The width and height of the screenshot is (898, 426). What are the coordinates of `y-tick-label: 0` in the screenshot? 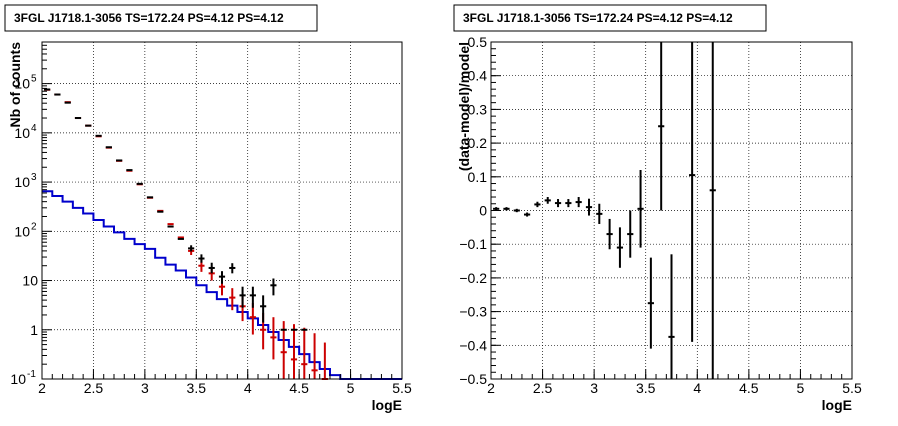 It's located at (483, 211).